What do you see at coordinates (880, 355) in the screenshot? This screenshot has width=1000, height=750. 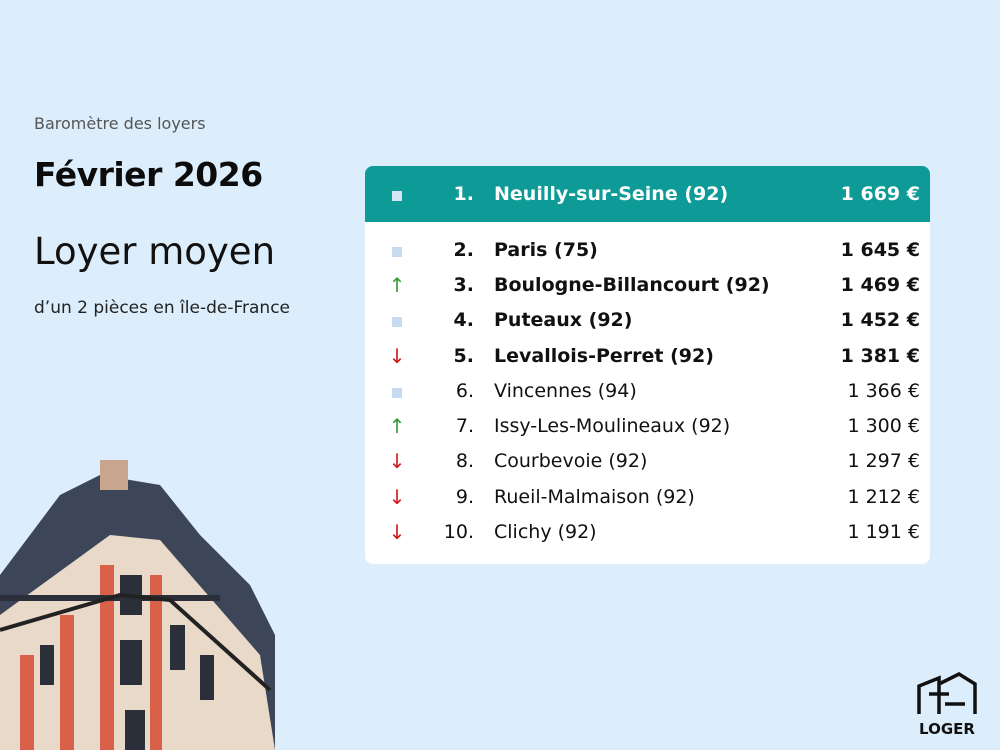 I see `row-price: 1 381 €` at bounding box center [880, 355].